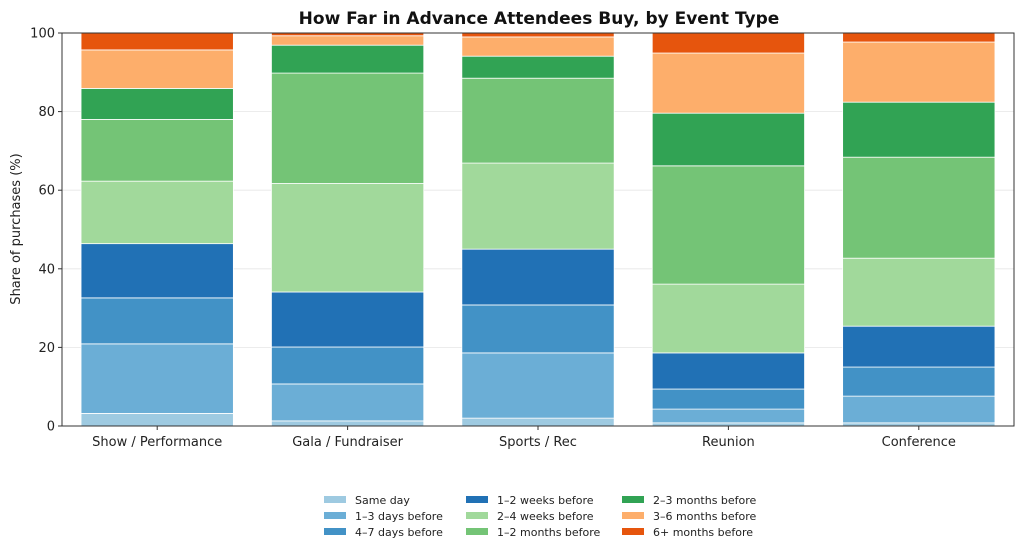 This screenshot has width=1024, height=557. I want to click on x-tick-label: Gala / Fundraiser, so click(347, 442).